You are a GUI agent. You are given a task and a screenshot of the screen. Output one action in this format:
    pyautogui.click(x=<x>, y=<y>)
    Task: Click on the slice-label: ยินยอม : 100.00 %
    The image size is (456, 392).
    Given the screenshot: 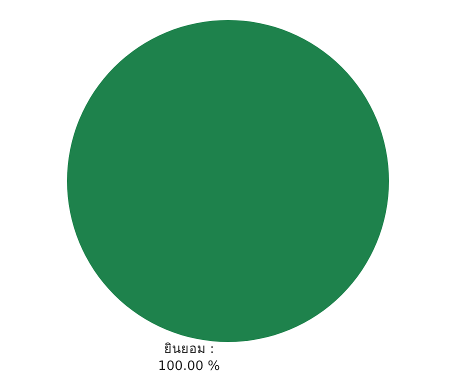 What is the action you would take?
    pyautogui.click(x=189, y=358)
    